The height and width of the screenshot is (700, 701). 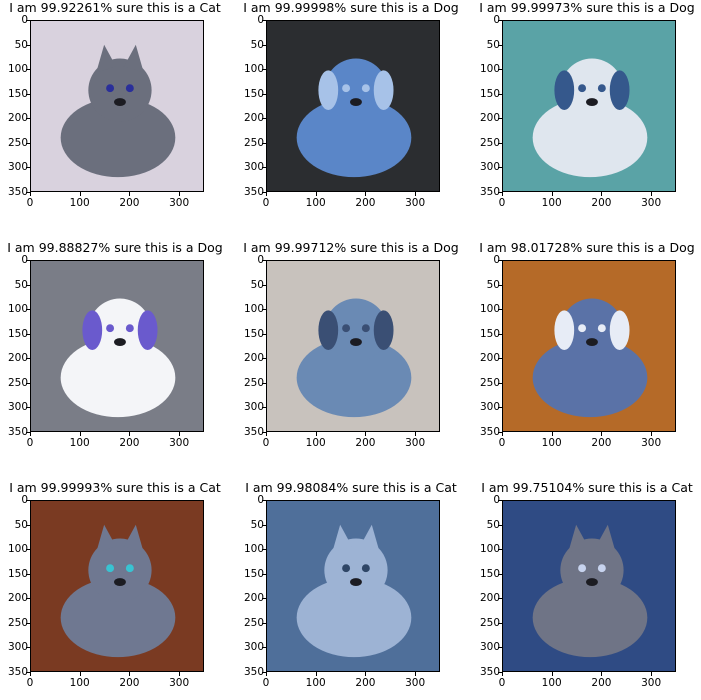 I want to click on subplot-title: I am 99.92261% sure this is a Cat, so click(x=115, y=7).